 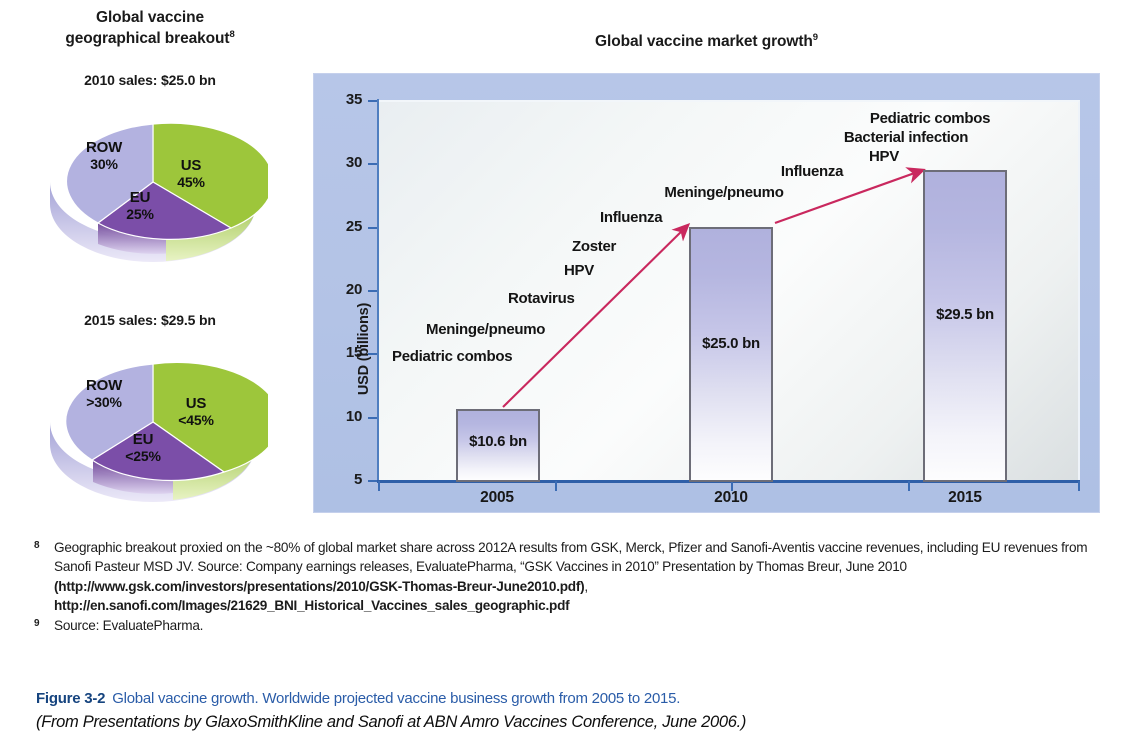 What do you see at coordinates (815, 37) in the screenshot?
I see `bar-chart-title-superscript: 9` at bounding box center [815, 37].